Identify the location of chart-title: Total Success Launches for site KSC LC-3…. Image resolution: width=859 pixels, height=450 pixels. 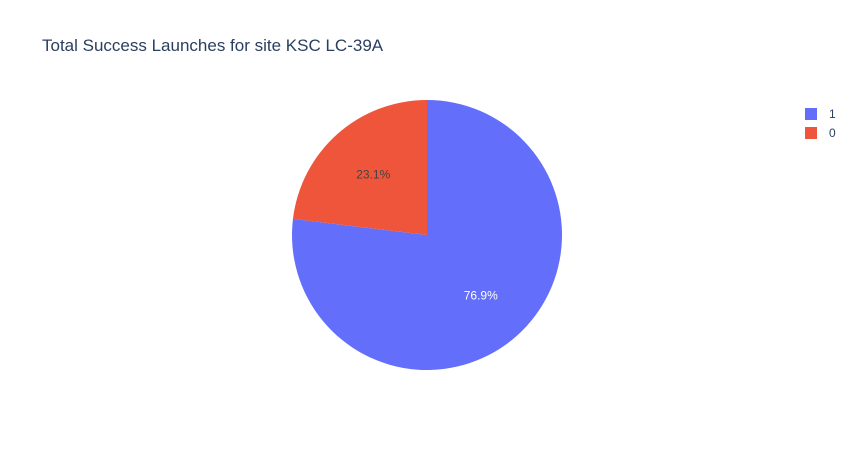
(213, 45).